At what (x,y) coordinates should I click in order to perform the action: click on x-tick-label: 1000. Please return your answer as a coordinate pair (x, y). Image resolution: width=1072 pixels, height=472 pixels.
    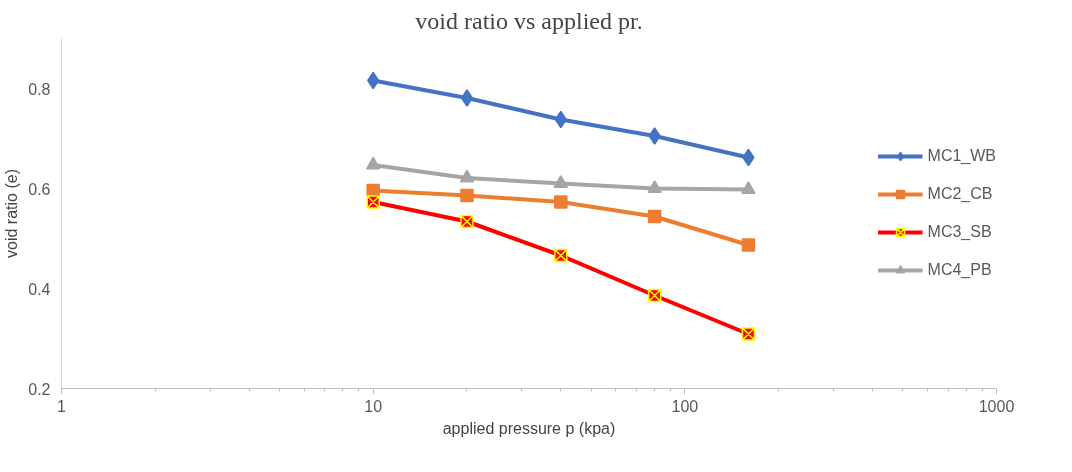
    Looking at the image, I should click on (996, 406).